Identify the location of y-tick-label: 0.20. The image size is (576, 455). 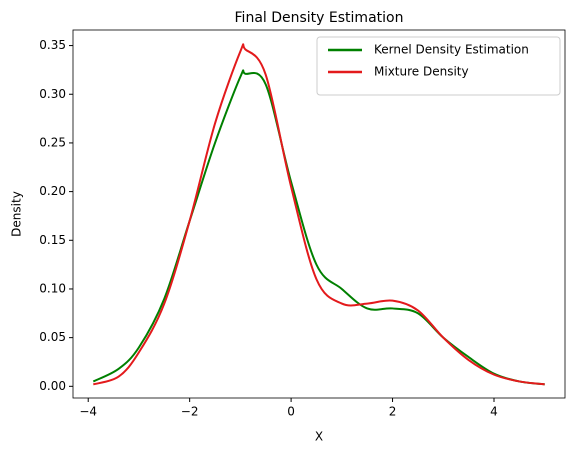
(52, 191).